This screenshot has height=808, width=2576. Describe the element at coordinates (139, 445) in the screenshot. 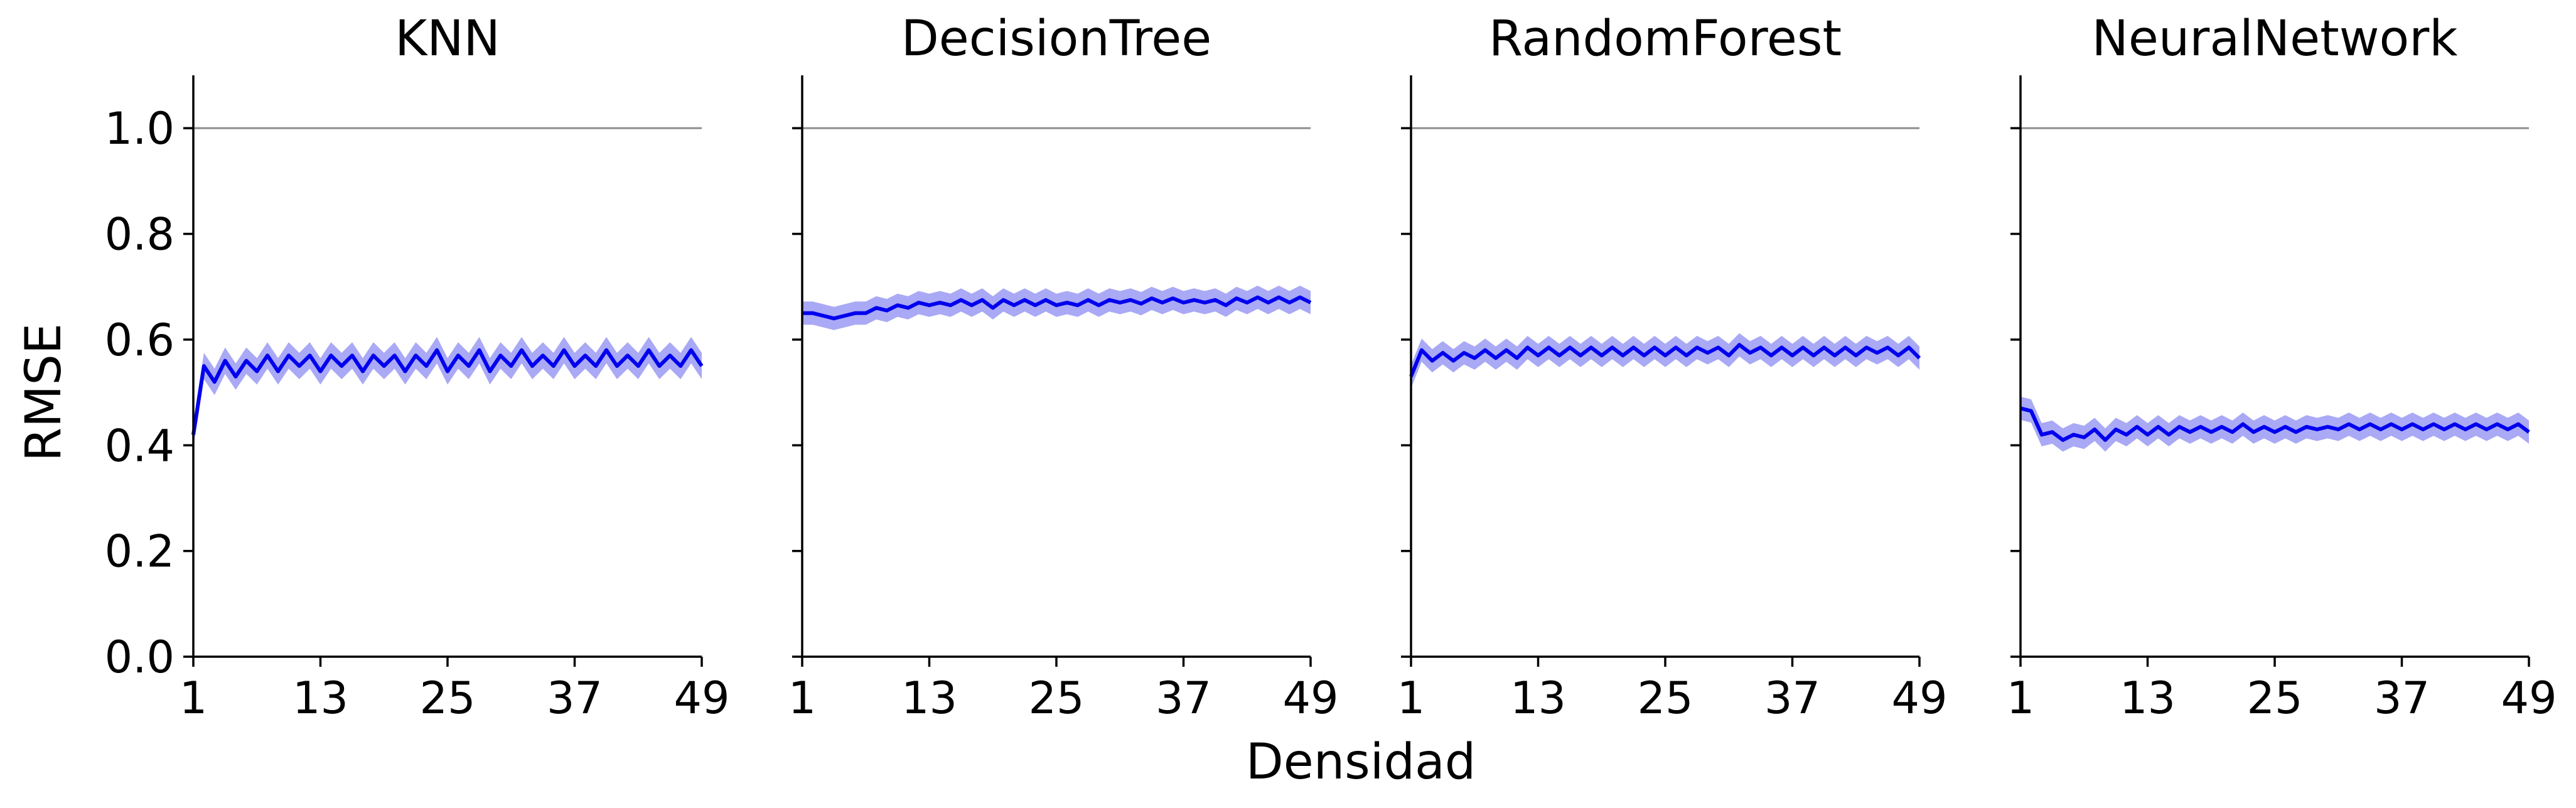

I see `y-tick-label: 0.4` at that location.